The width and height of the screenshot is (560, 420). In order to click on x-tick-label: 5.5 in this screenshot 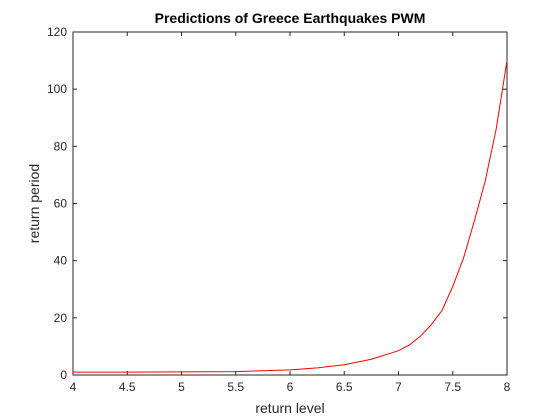, I will do `click(235, 387)`.